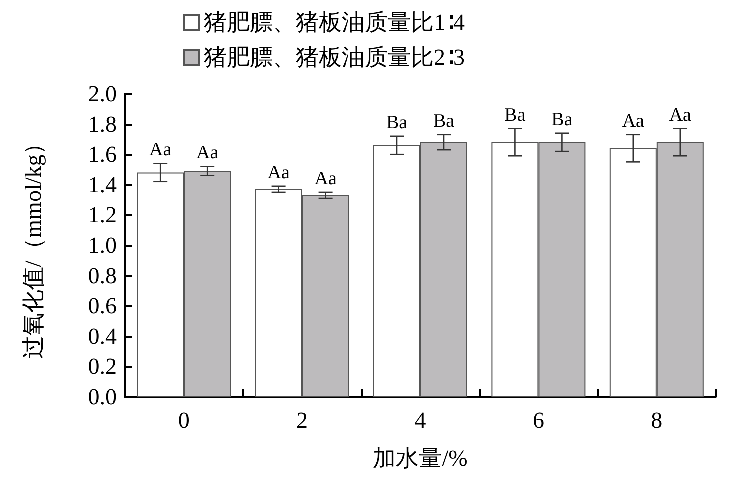  What do you see at coordinates (657, 420) in the screenshot?
I see `x-tick-label: 8` at bounding box center [657, 420].